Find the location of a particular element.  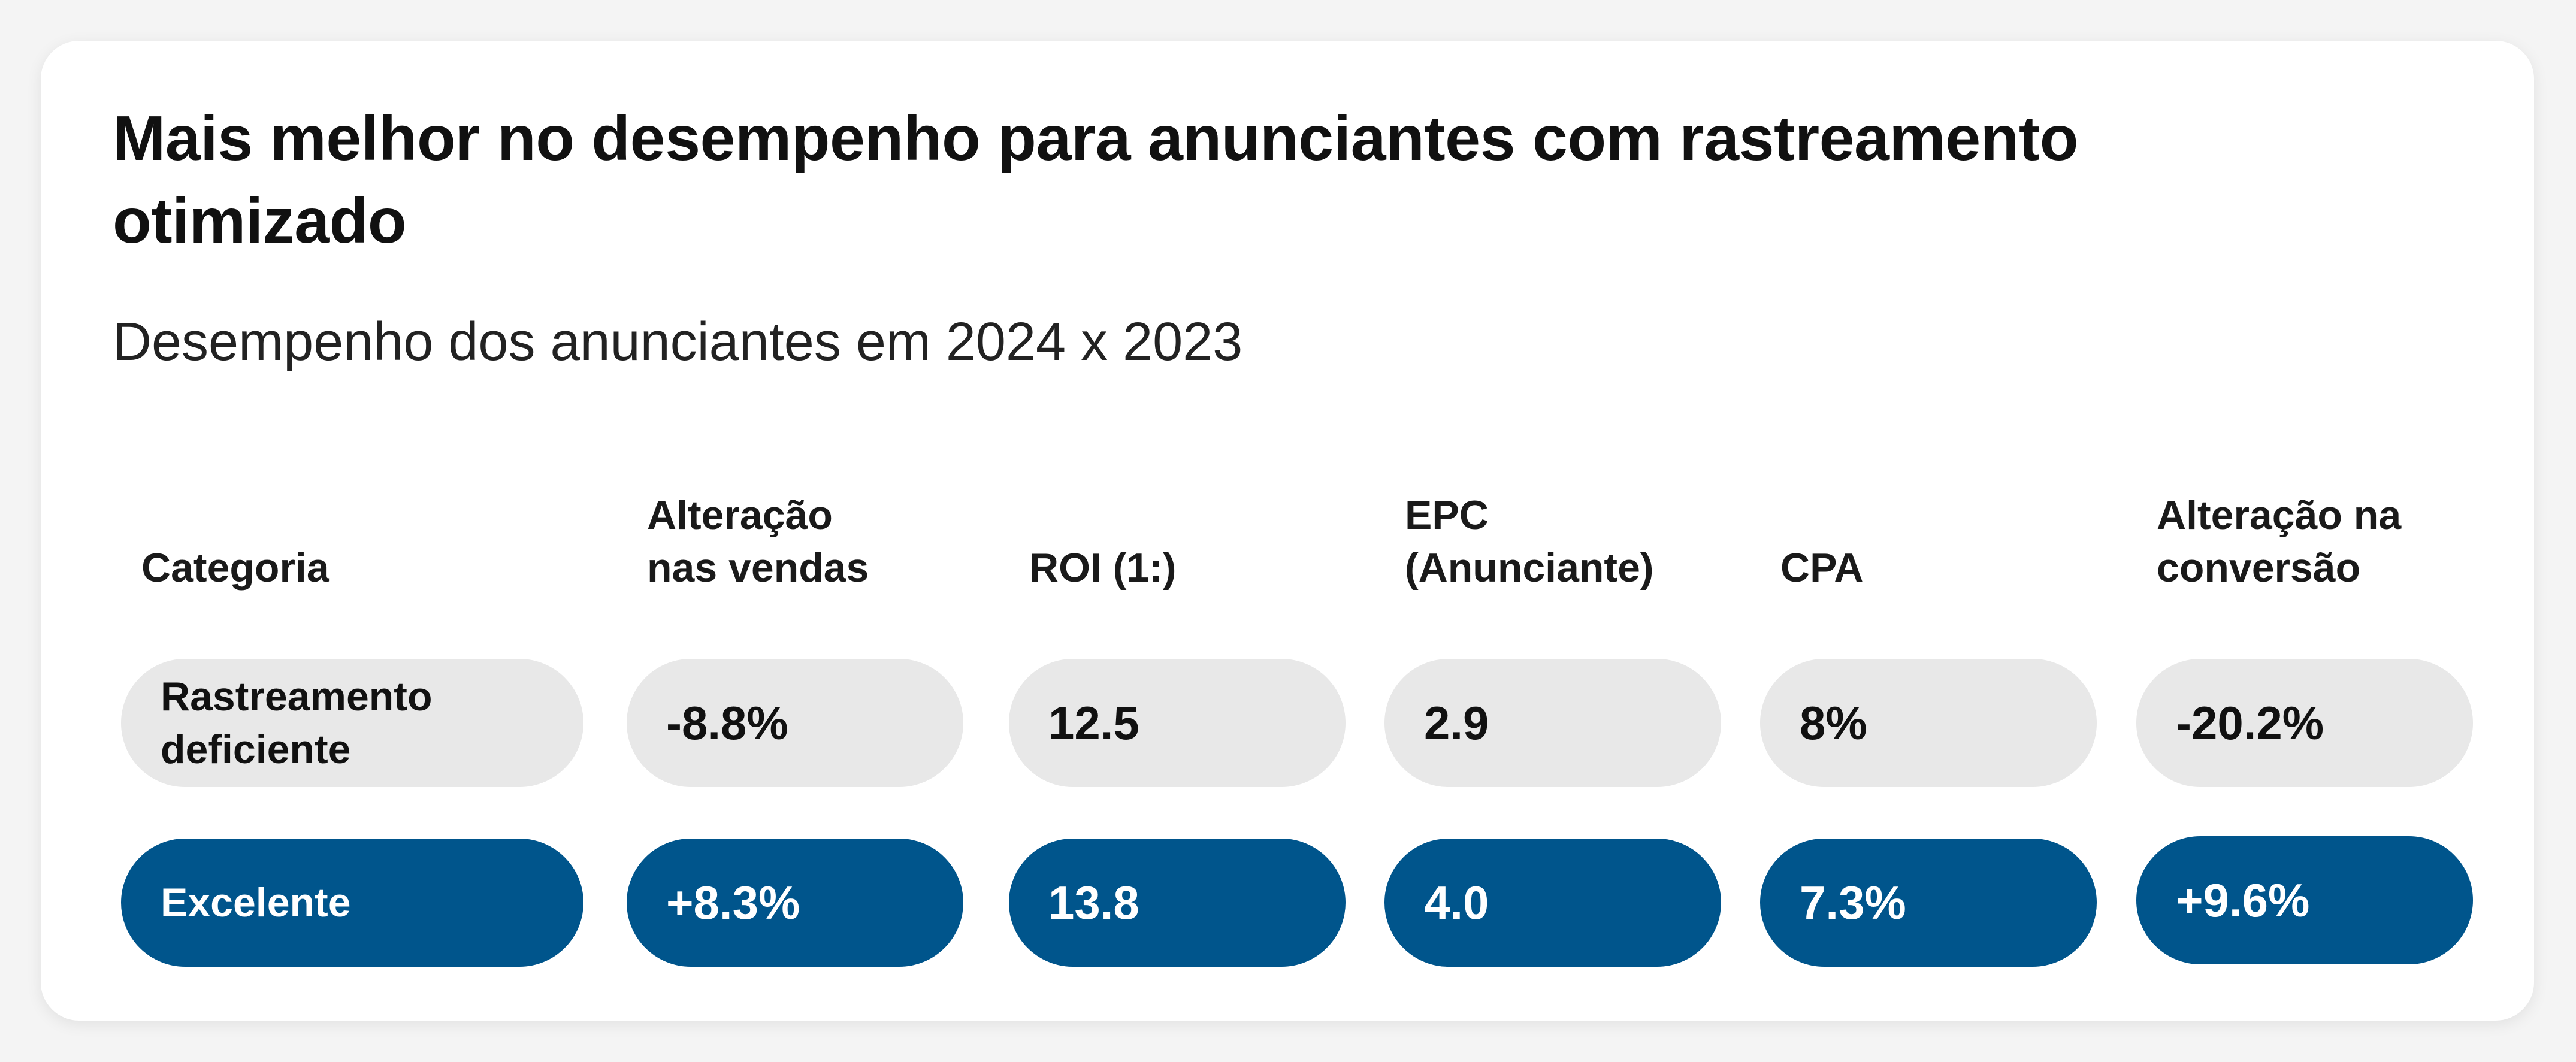

column-header-sales-change: Alteração nas vendas is located at coordinates (758, 541).